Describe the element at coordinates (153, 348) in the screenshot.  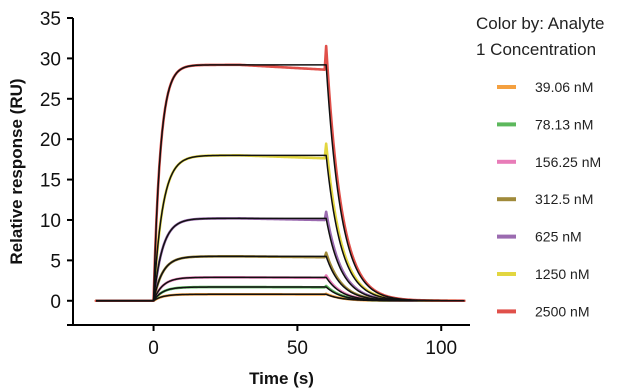
I see `x-tick-label: 0` at that location.